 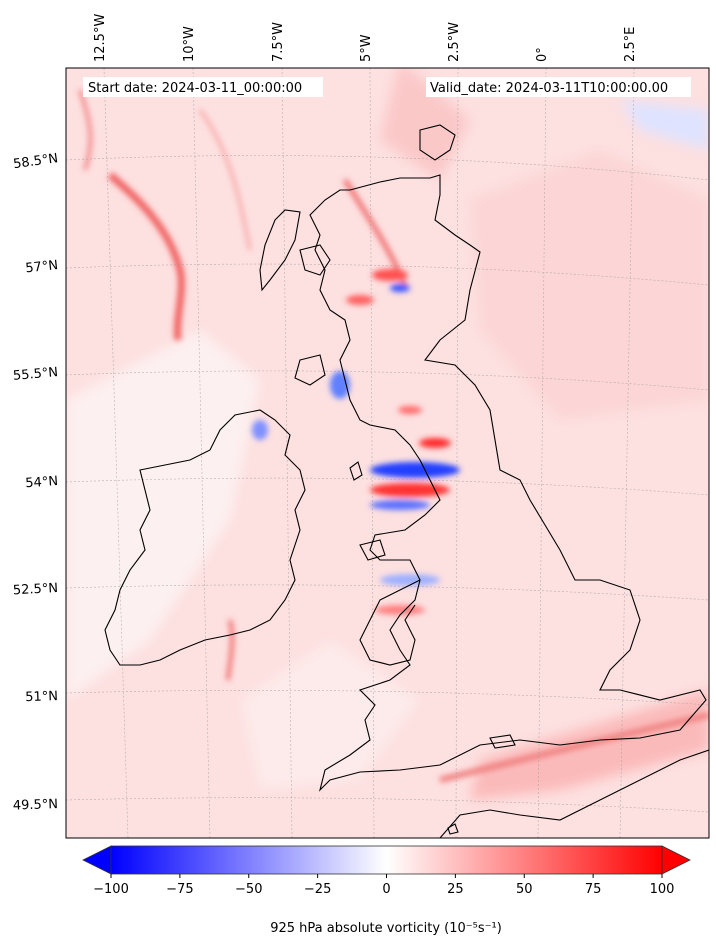 What do you see at coordinates (35, 374) in the screenshot?
I see `lat-tick: 55.5°N` at bounding box center [35, 374].